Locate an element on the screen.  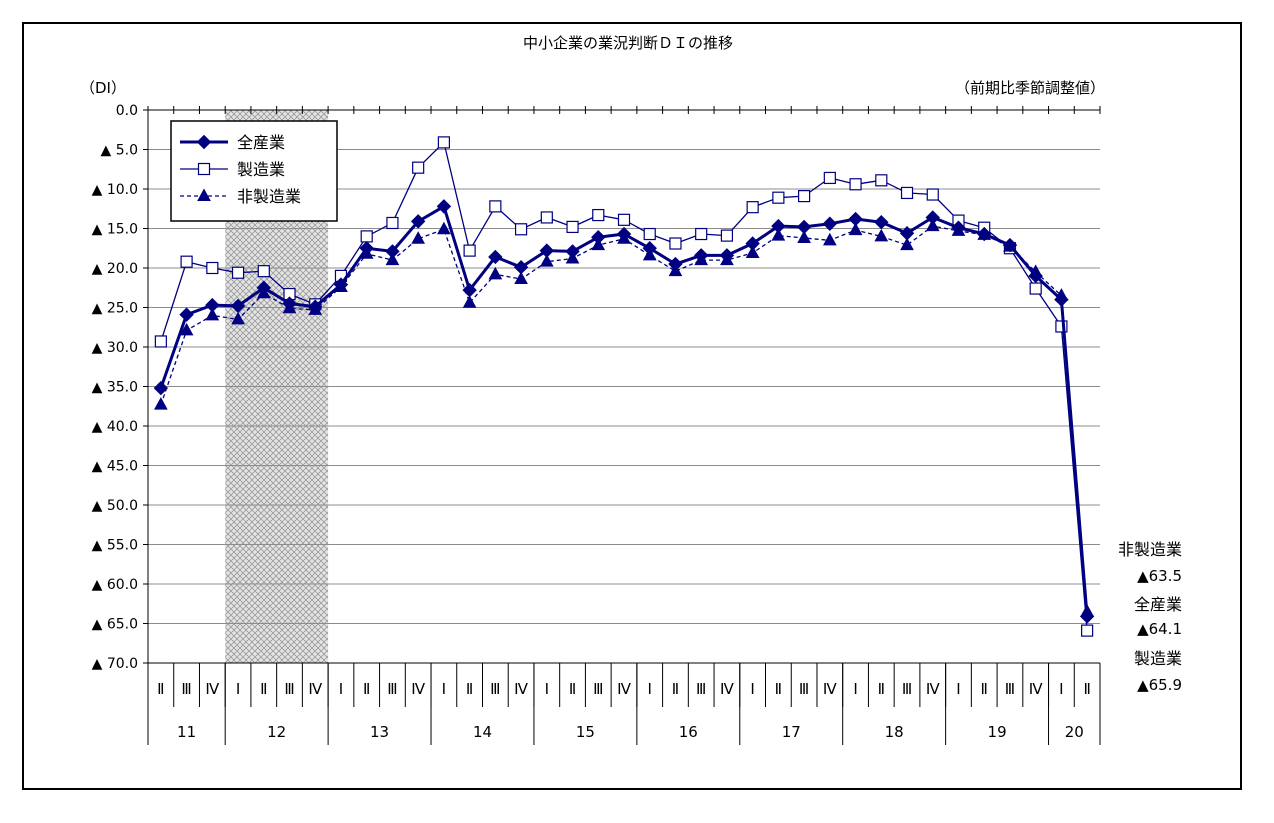
year-label: 13 is located at coordinates (379, 732).